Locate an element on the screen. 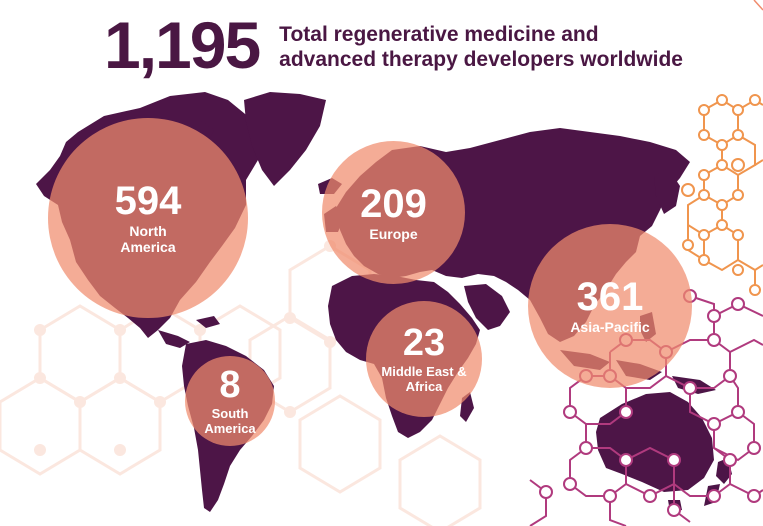  total-developers-count: 1,195 is located at coordinates (182, 45).